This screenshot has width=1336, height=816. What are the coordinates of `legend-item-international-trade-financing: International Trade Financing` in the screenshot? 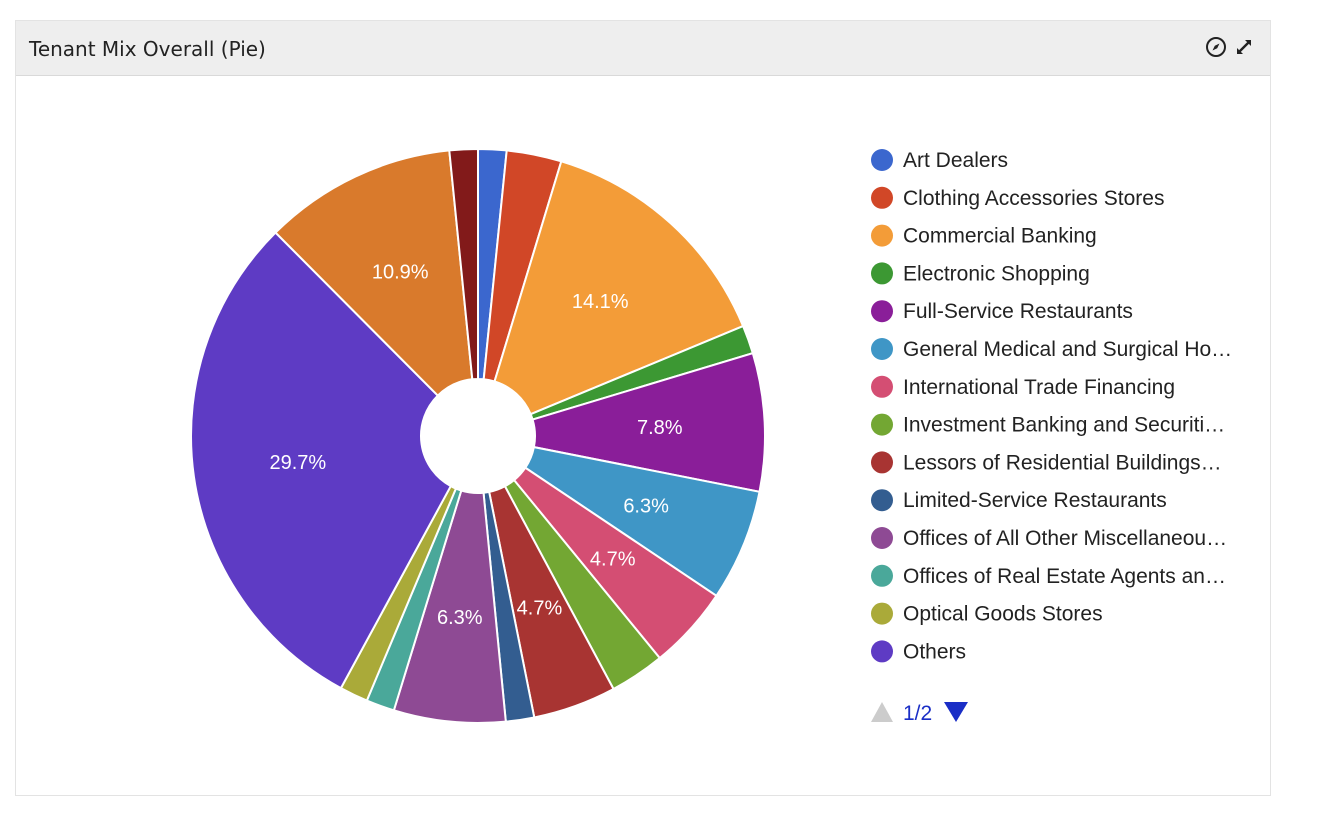 It's located at (1023, 387).